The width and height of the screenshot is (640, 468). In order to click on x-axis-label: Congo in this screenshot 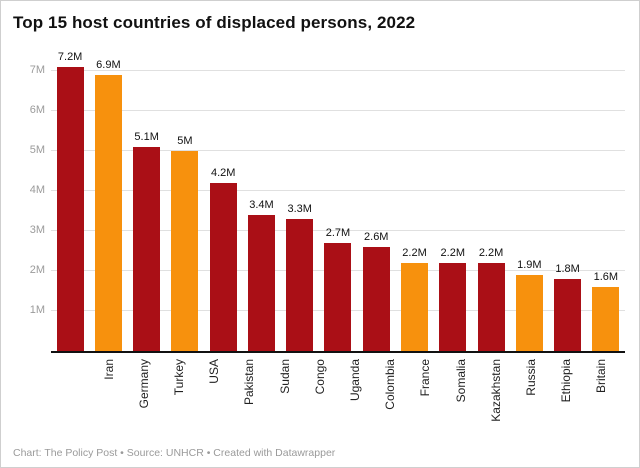, I will do `click(319, 377)`.